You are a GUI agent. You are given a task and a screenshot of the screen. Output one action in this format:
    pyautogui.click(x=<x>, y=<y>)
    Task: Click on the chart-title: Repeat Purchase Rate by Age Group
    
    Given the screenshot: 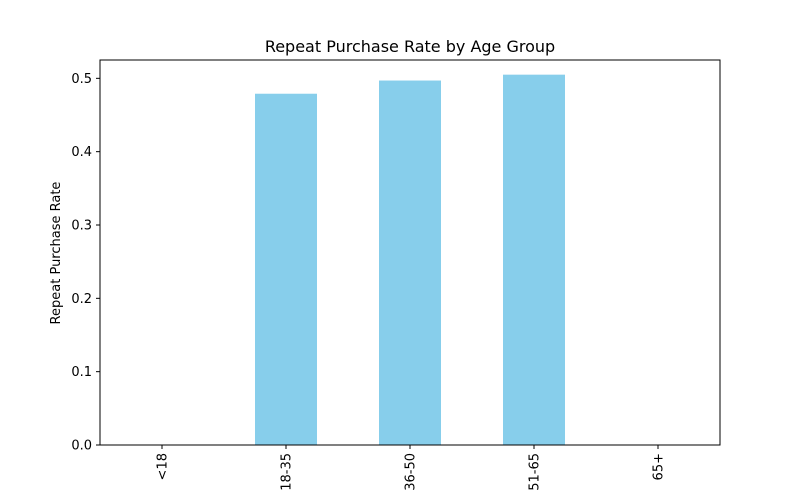 What is the action you would take?
    pyautogui.click(x=410, y=46)
    